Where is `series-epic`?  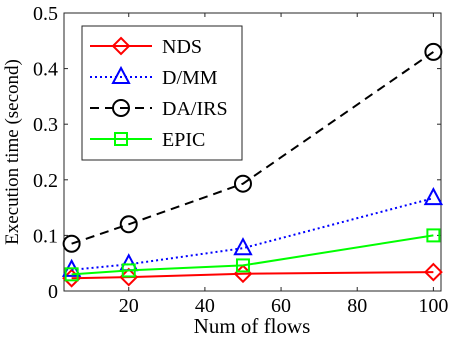 series-epic is located at coordinates (252, 255).